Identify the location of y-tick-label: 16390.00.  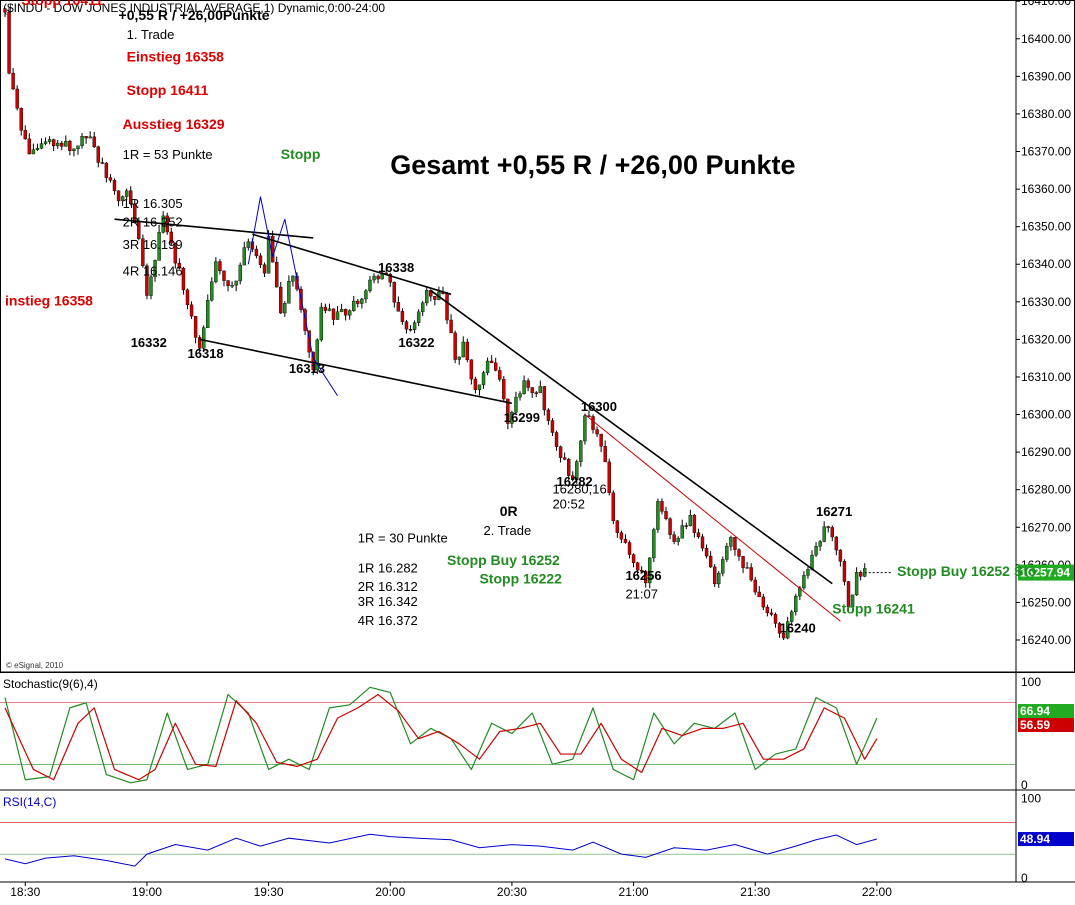
(1046, 76).